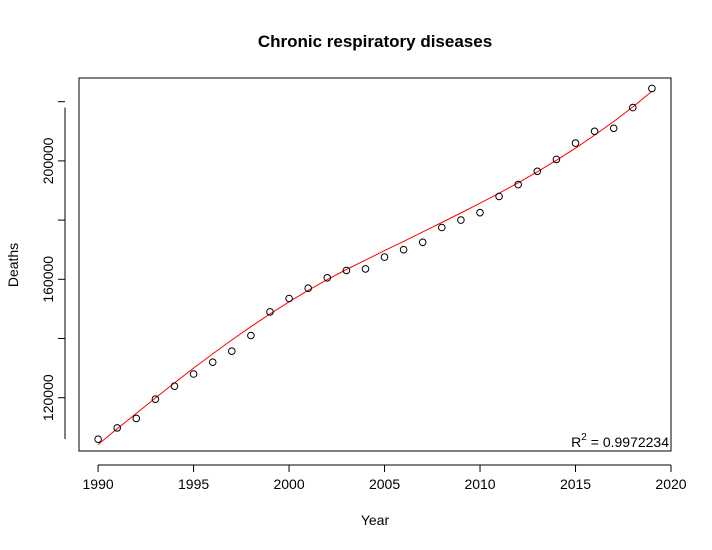 This screenshot has height=550, width=712. What do you see at coordinates (48, 397) in the screenshot?
I see `y-tick-label: 120000` at bounding box center [48, 397].